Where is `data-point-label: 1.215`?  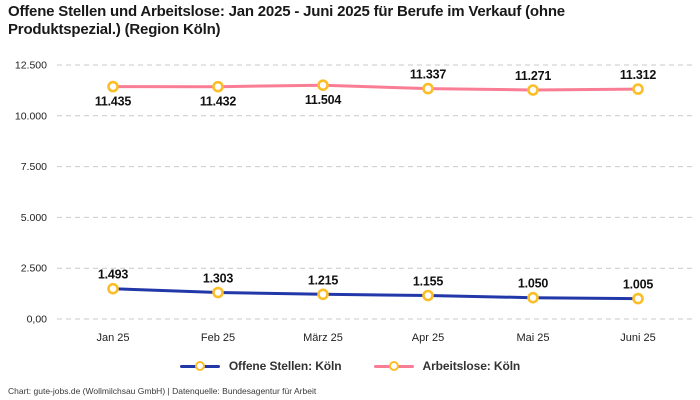
data-point-label: 1.215 is located at coordinates (323, 280).